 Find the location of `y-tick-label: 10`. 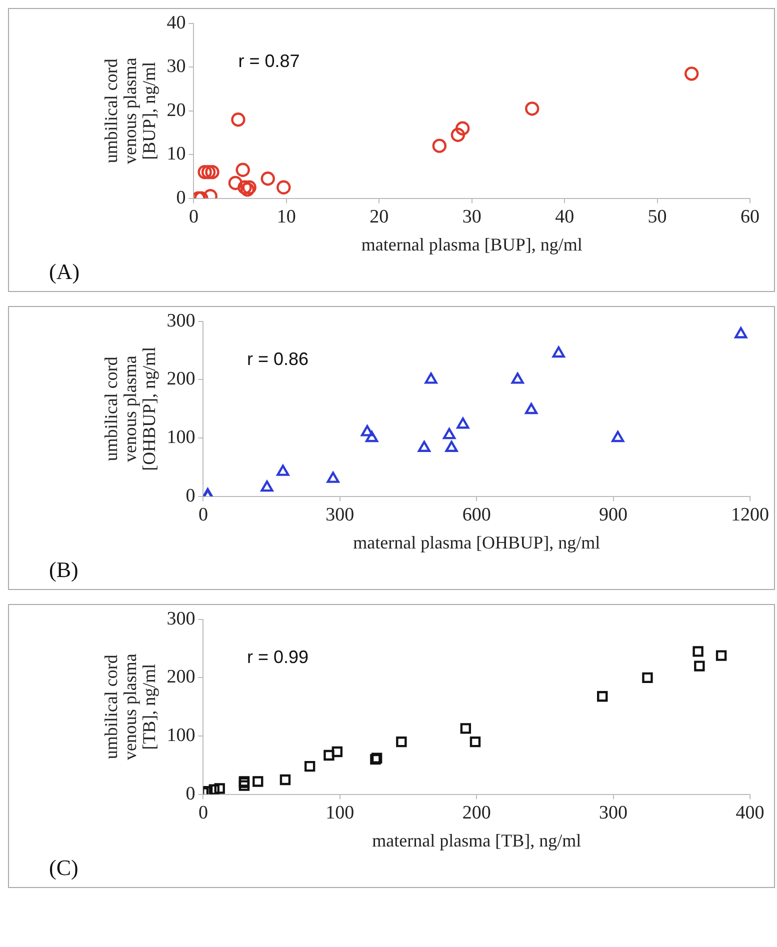

y-tick-label: 10 is located at coordinates (176, 154).